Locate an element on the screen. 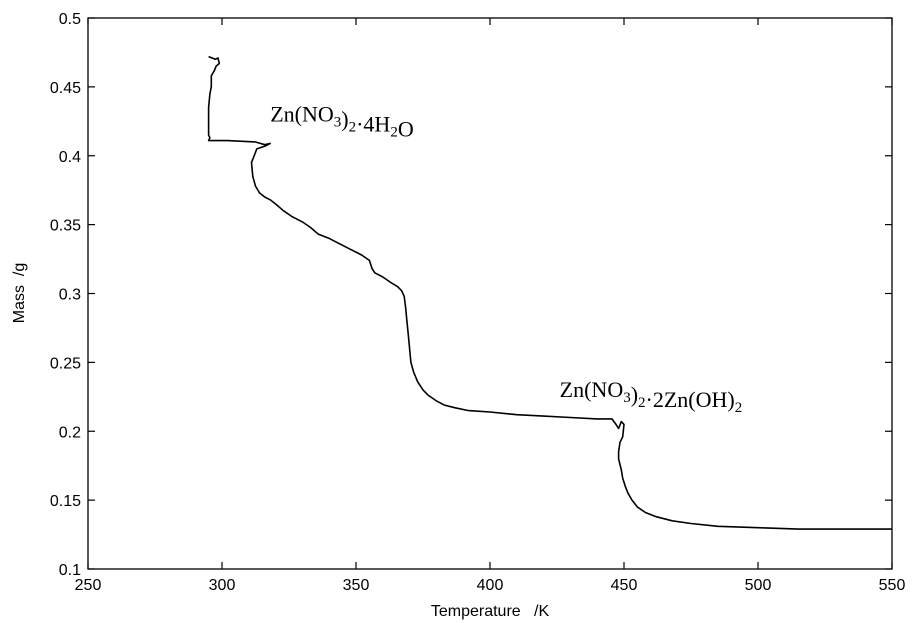  x-tick-label: 500 is located at coordinates (758, 585).